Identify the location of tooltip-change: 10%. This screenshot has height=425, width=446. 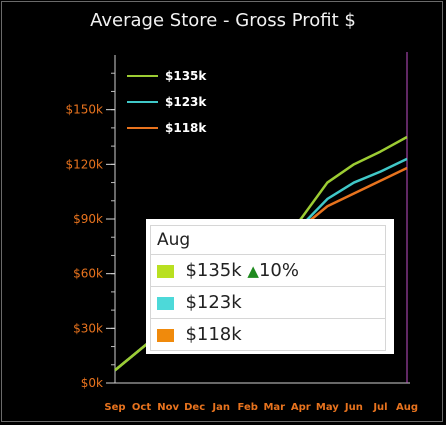
(278, 270).